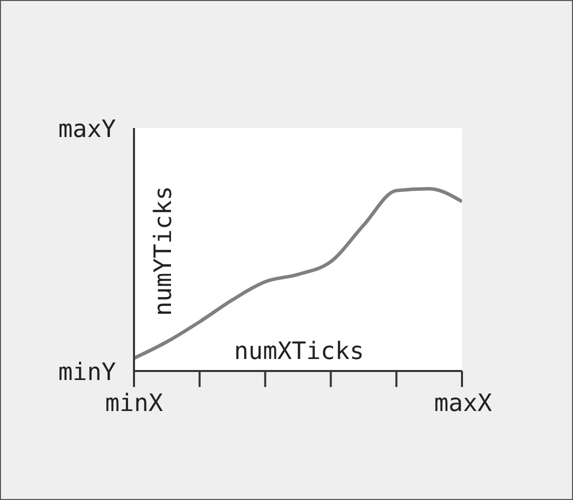 The width and height of the screenshot is (573, 500). What do you see at coordinates (87, 129) in the screenshot?
I see `text: maxY` at bounding box center [87, 129].